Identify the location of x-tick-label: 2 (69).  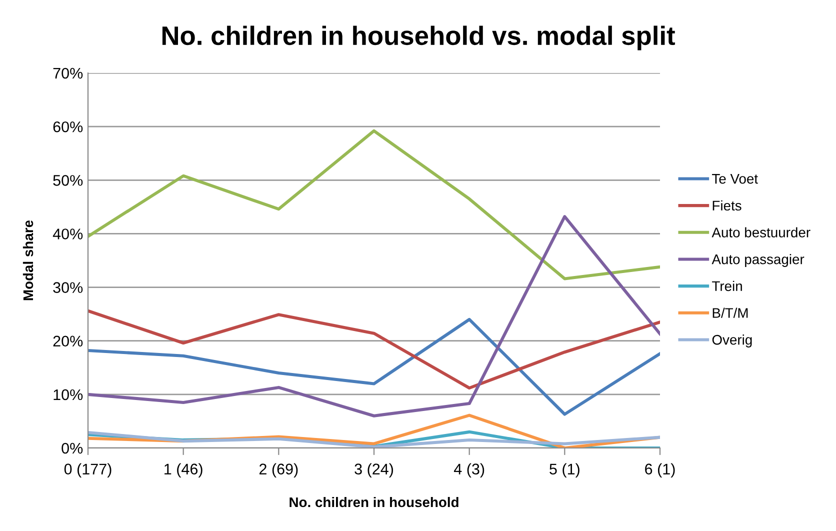
(278, 470).